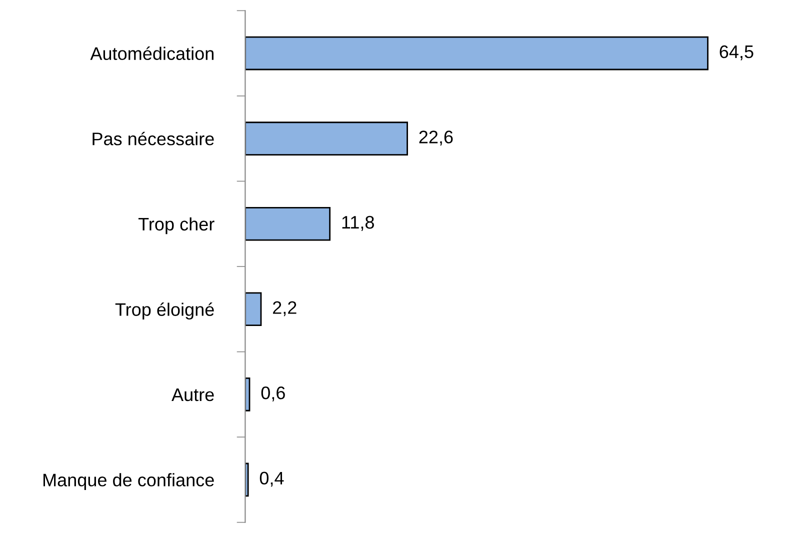 The width and height of the screenshot is (791, 533). I want to click on data-label: 11,8, so click(358, 223).